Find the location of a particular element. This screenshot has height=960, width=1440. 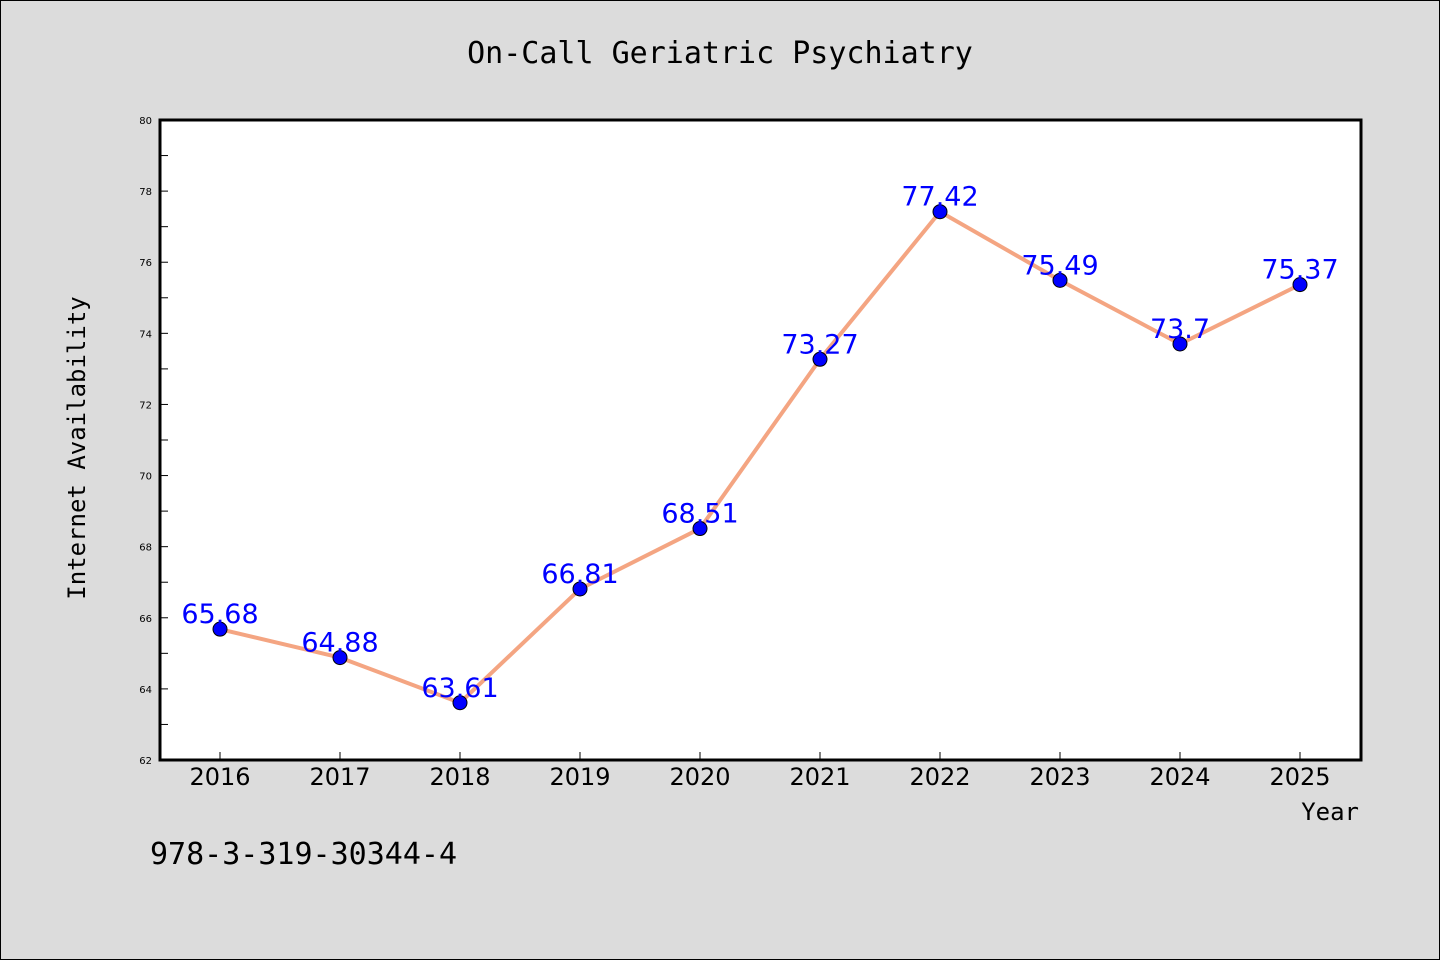

isbn-code: 978-3-319-30344-4 is located at coordinates (303, 854).